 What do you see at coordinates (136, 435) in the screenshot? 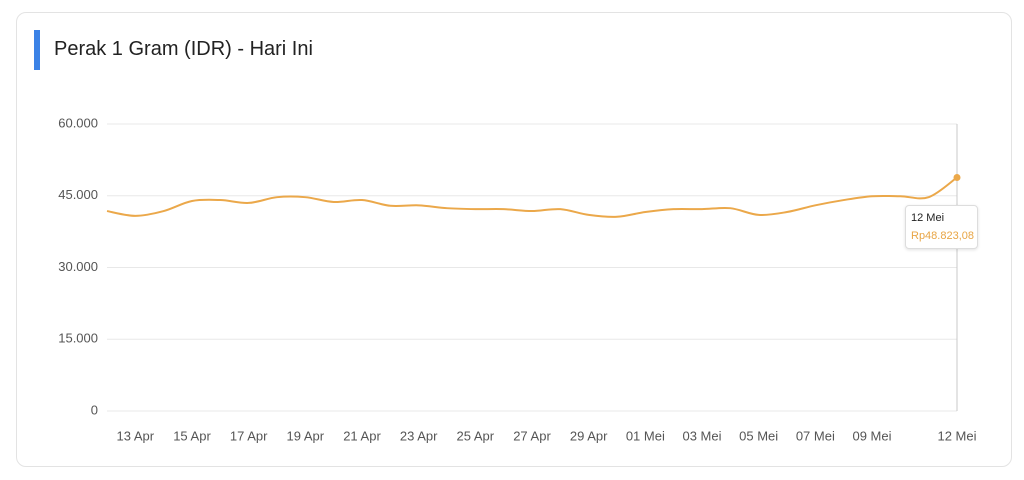
I see `x-tick-label: 13 Apr` at bounding box center [136, 435].